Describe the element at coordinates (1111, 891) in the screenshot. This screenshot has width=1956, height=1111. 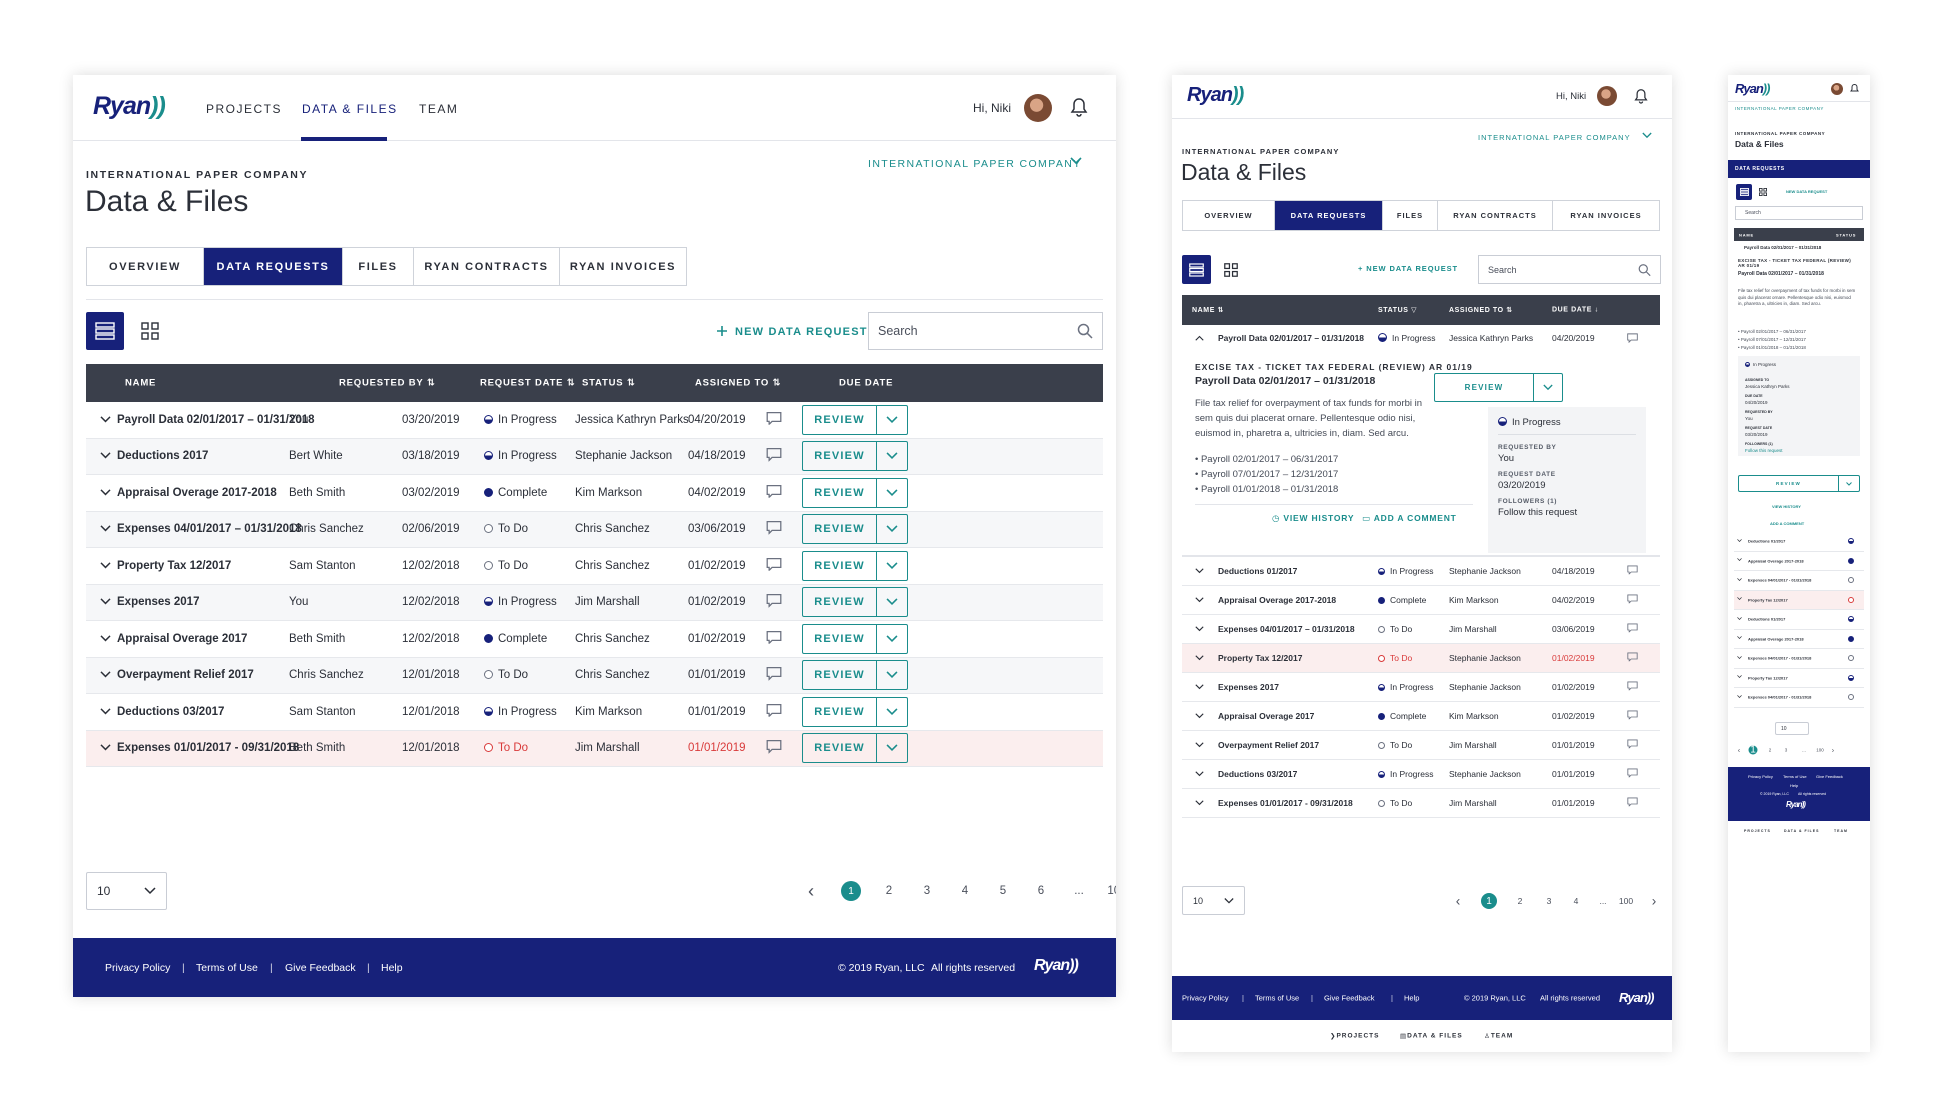
I see `page-number: 100` at that location.